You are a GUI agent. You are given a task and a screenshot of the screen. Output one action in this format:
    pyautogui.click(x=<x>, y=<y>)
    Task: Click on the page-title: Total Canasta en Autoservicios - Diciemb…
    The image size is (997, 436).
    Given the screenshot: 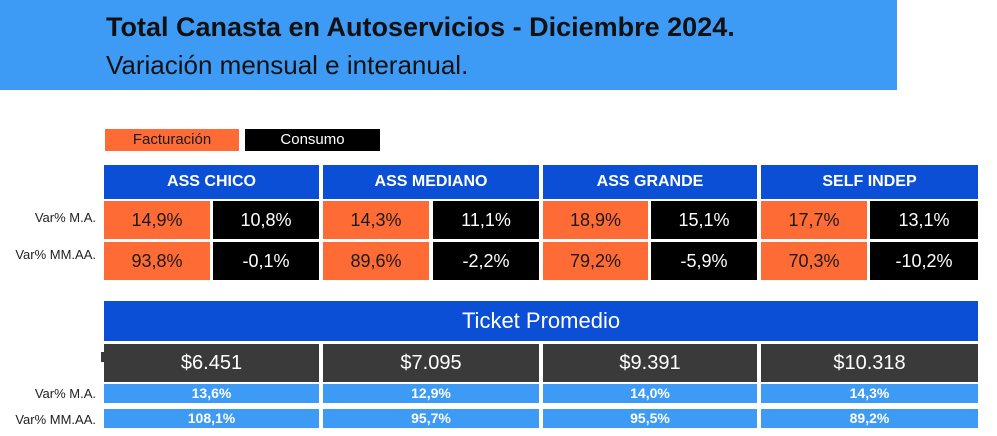 What is the action you would take?
    pyautogui.click(x=420, y=27)
    